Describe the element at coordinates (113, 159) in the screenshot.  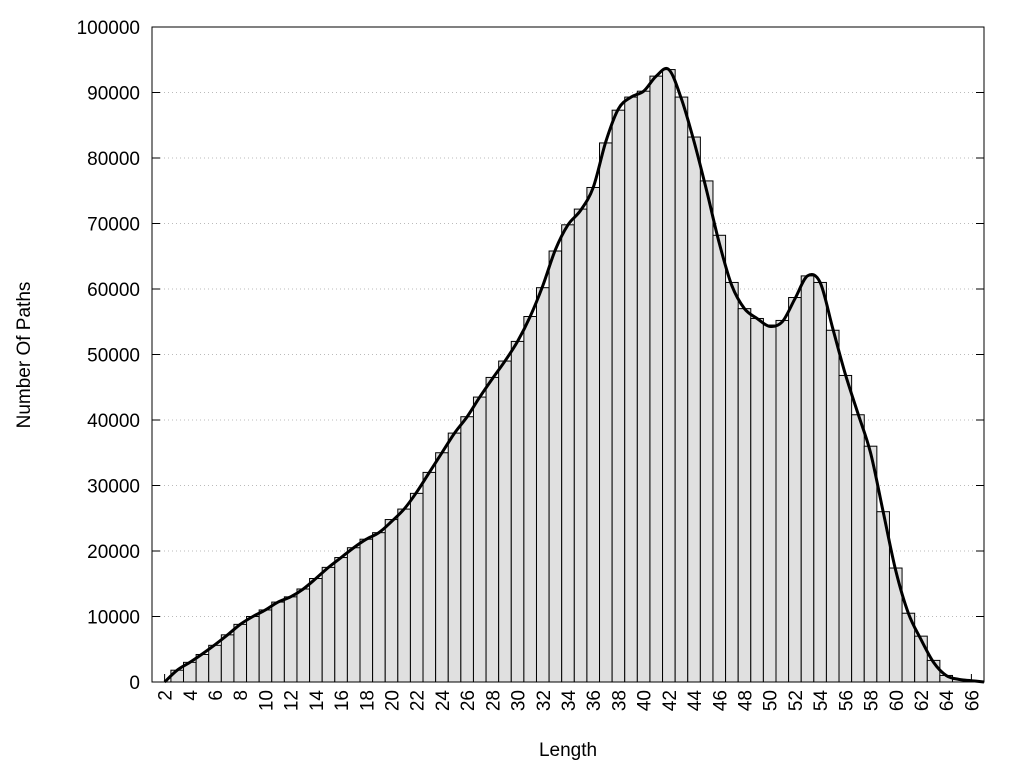
I see `y-tick-label: 80000` at that location.